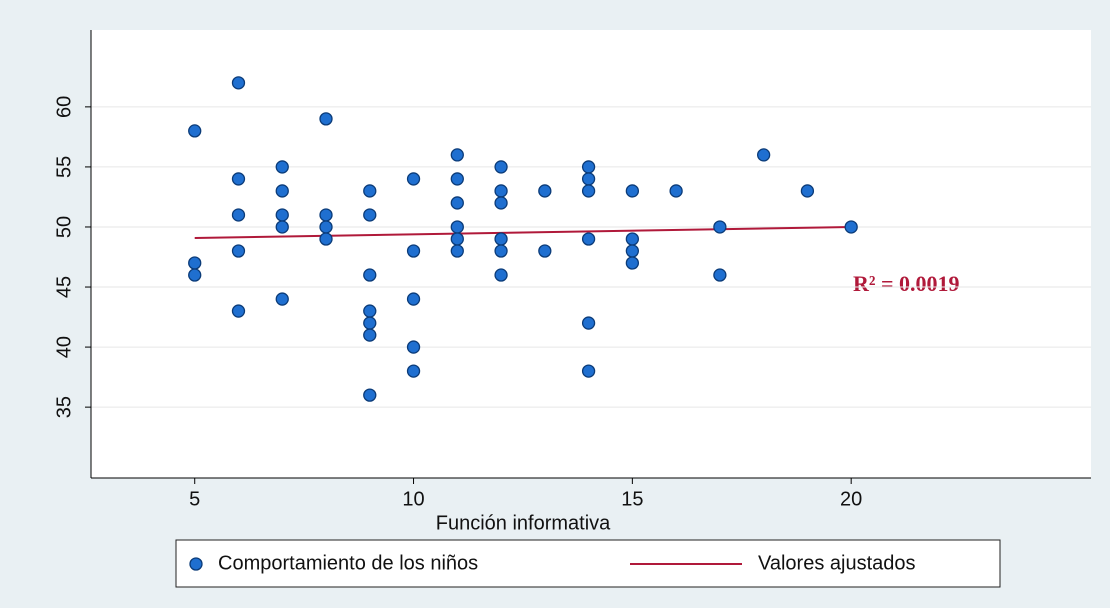 Image resolution: width=1110 pixels, height=613 pixels. Describe the element at coordinates (906, 283) in the screenshot. I see `annotation: R² = 0.0019` at that location.